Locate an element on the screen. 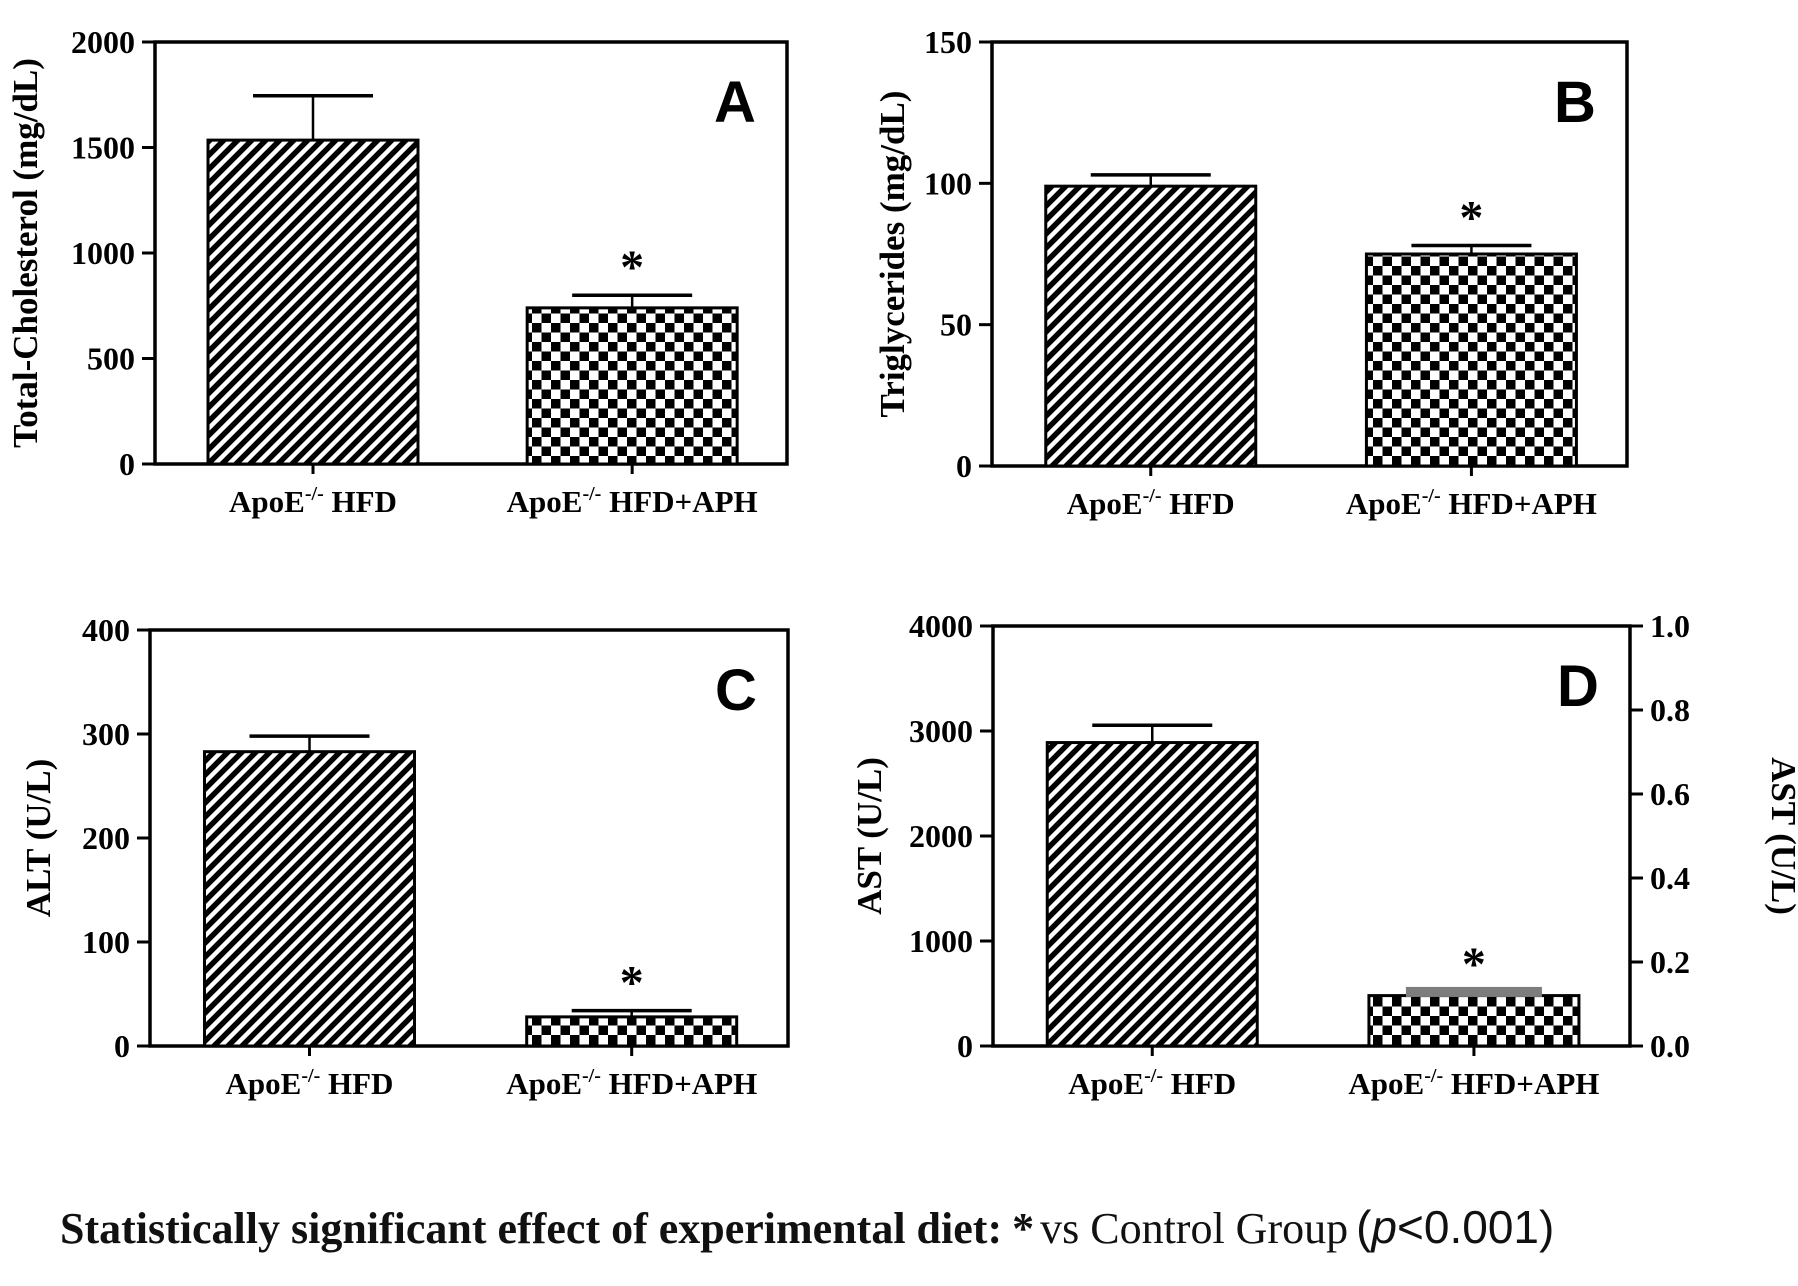 The height and width of the screenshot is (1286, 1798). right-tick-label: 0.0 is located at coordinates (1670, 1046).